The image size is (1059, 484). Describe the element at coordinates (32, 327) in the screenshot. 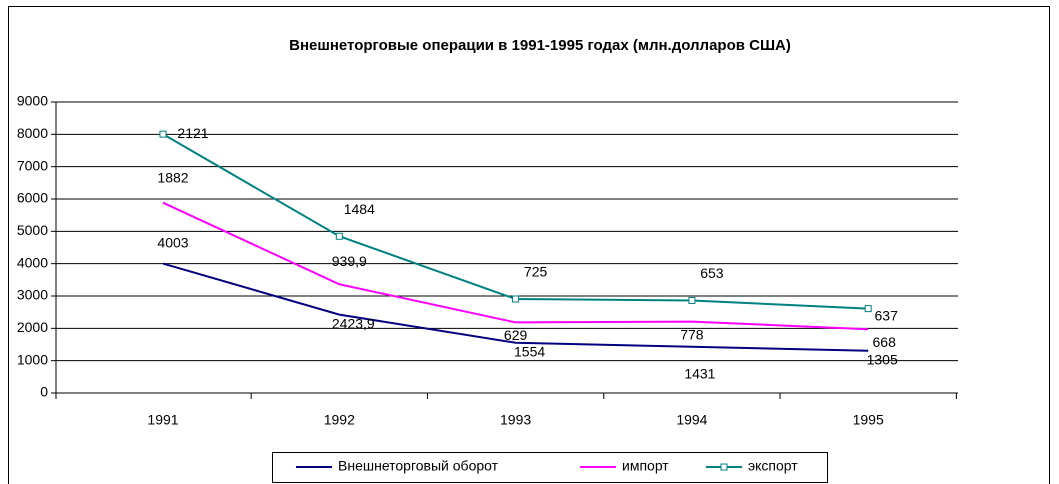

I see `y-tick-label: 2000` at that location.